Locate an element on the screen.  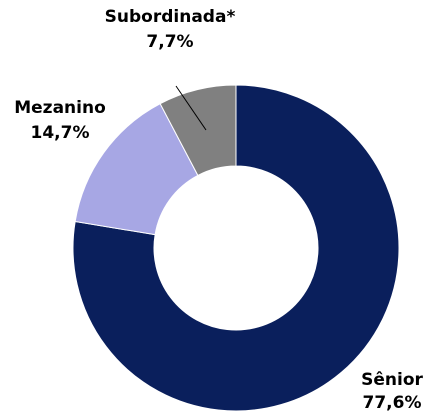
slice-label: Subordinada* is located at coordinates (170, 17).